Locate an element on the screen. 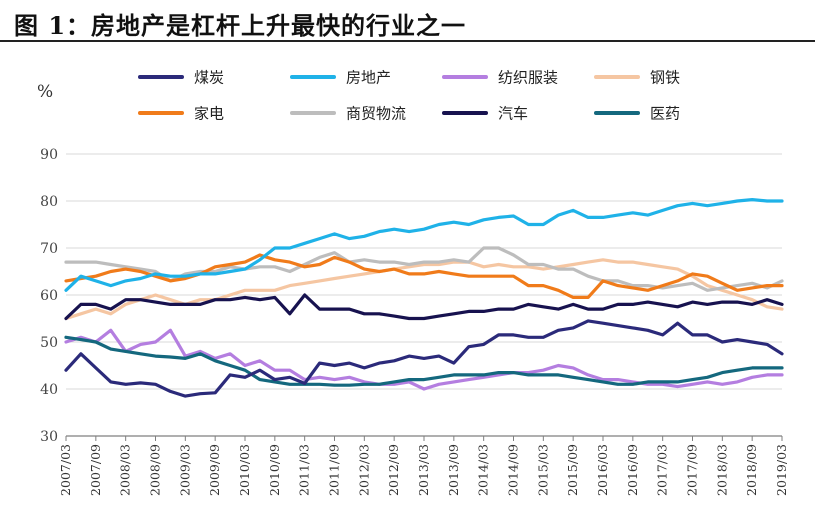  legend-label: 商贸物流 is located at coordinates (376, 114).